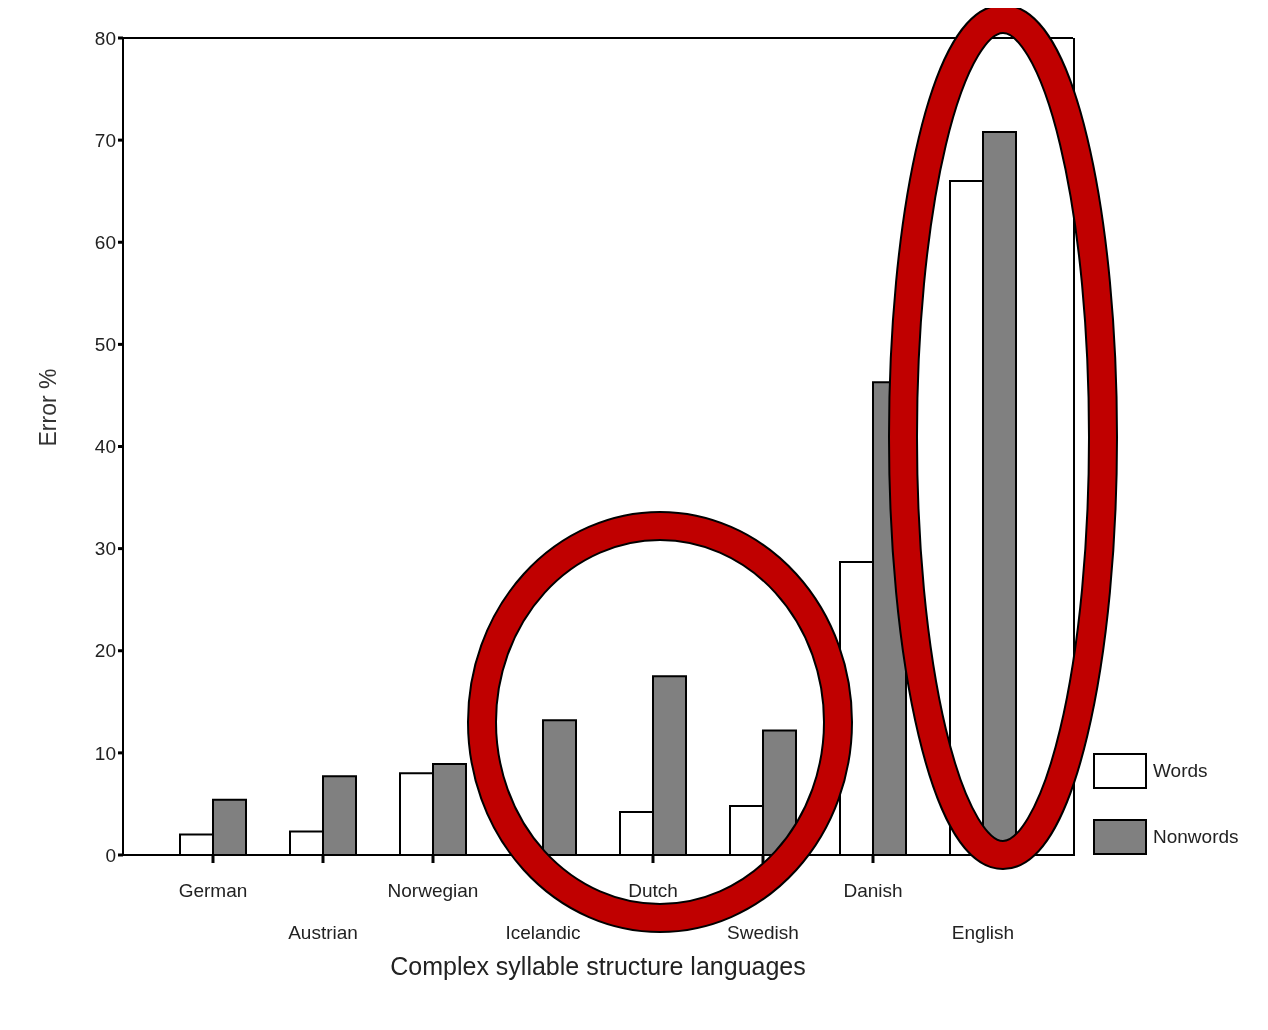 The width and height of the screenshot is (1268, 1030). Describe the element at coordinates (110, 855) in the screenshot. I see `y-tick-label: 0` at that location.